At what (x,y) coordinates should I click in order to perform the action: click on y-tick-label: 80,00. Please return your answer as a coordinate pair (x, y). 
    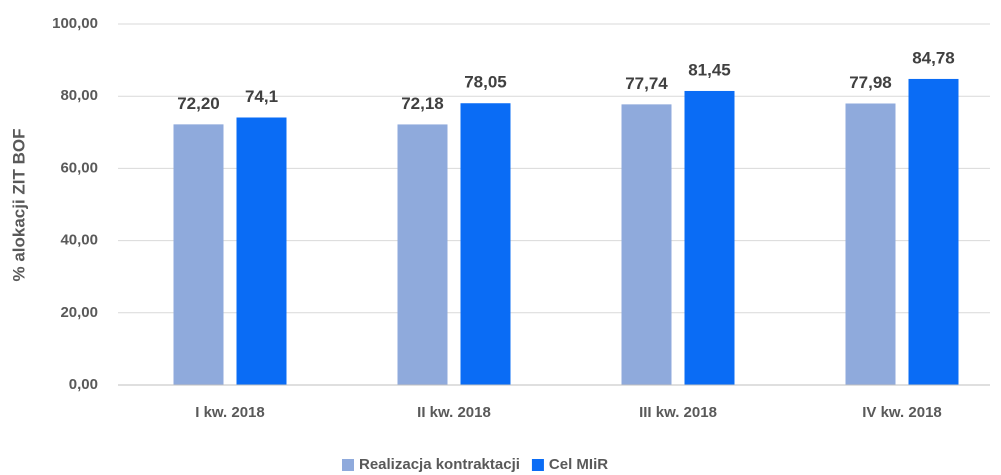
    Looking at the image, I should click on (79, 95).